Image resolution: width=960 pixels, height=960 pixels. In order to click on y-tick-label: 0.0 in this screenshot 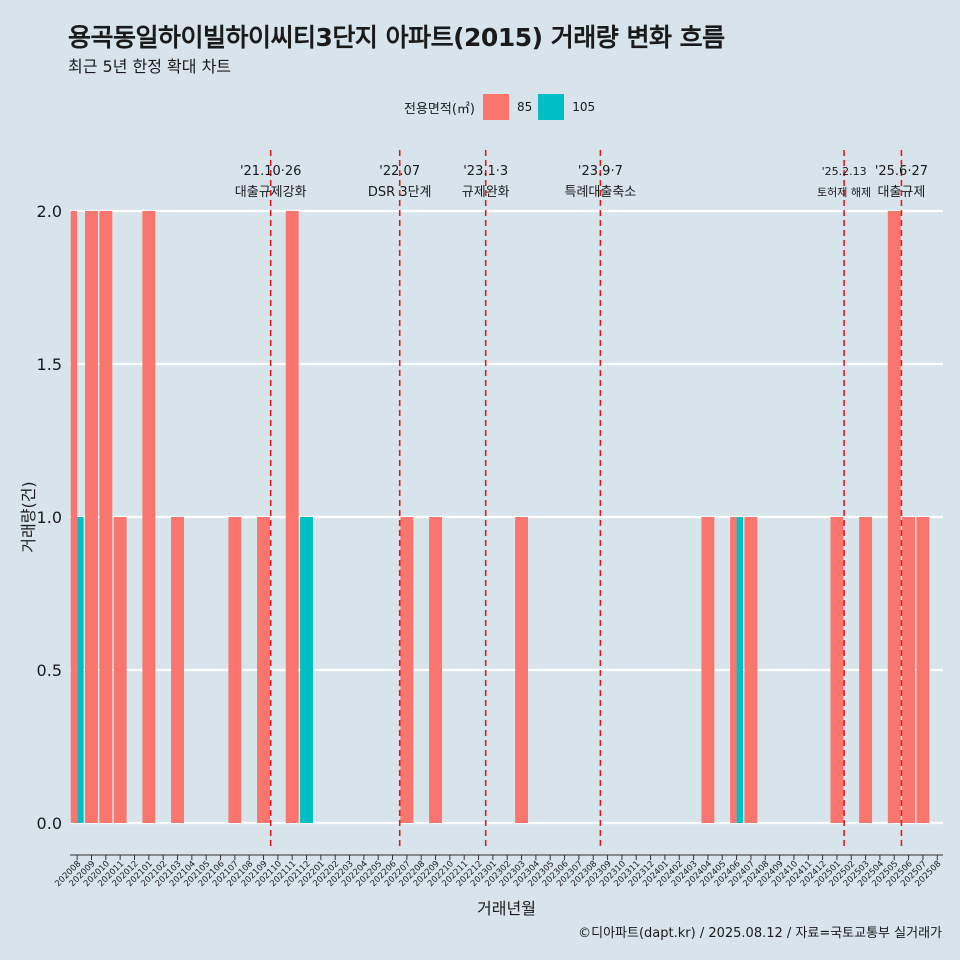, I will do `click(49, 823)`.